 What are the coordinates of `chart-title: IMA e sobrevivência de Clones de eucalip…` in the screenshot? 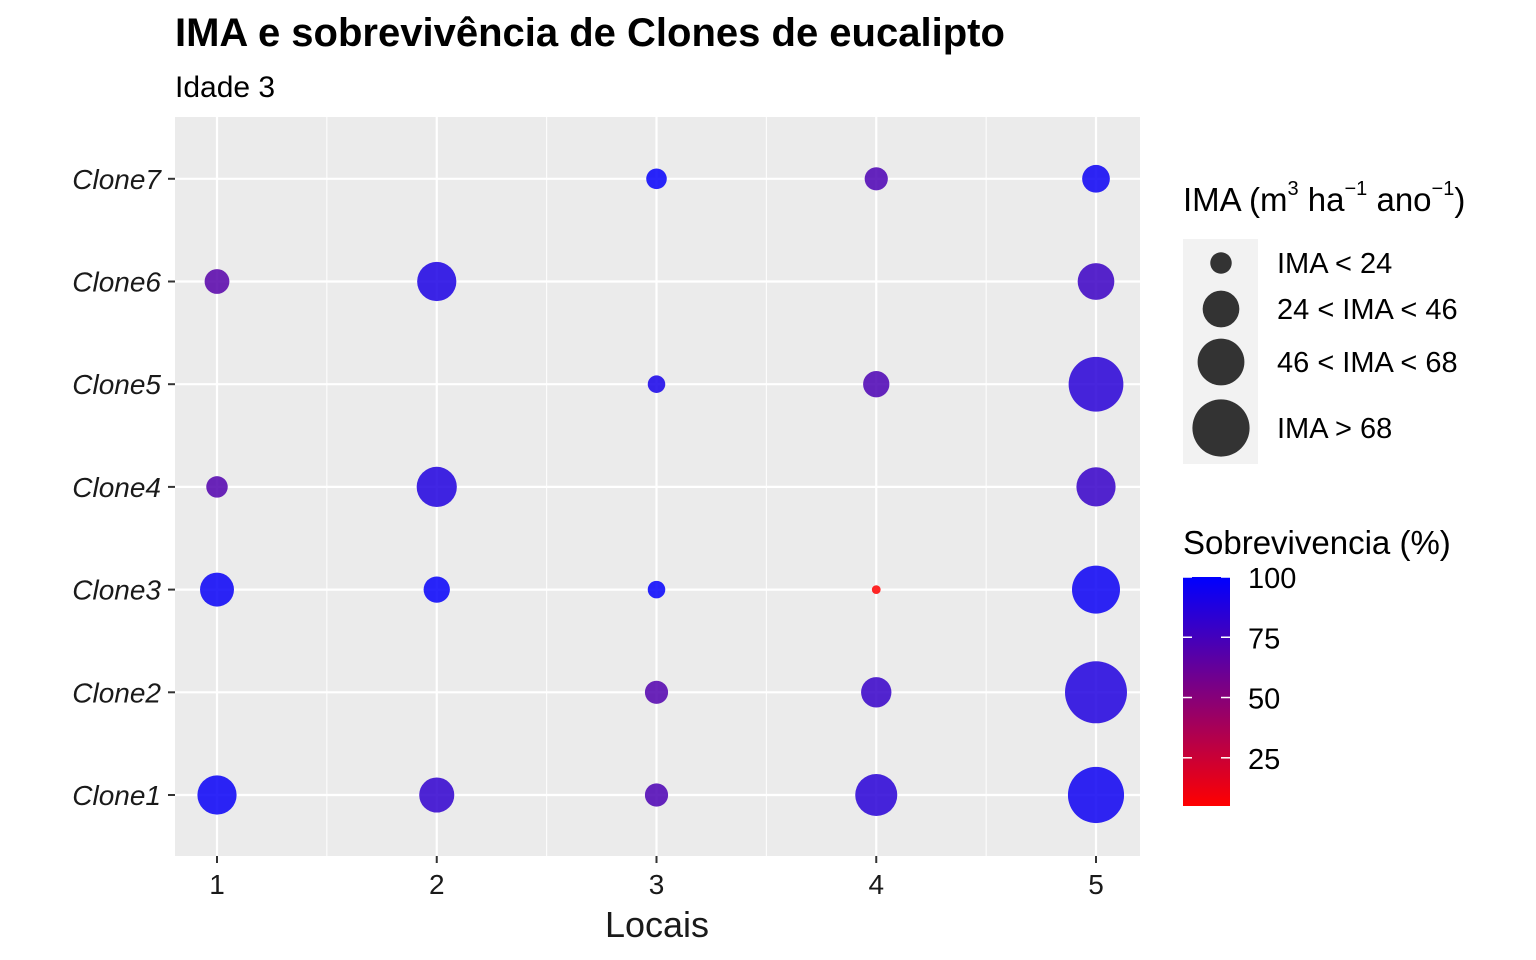 It's located at (590, 33).